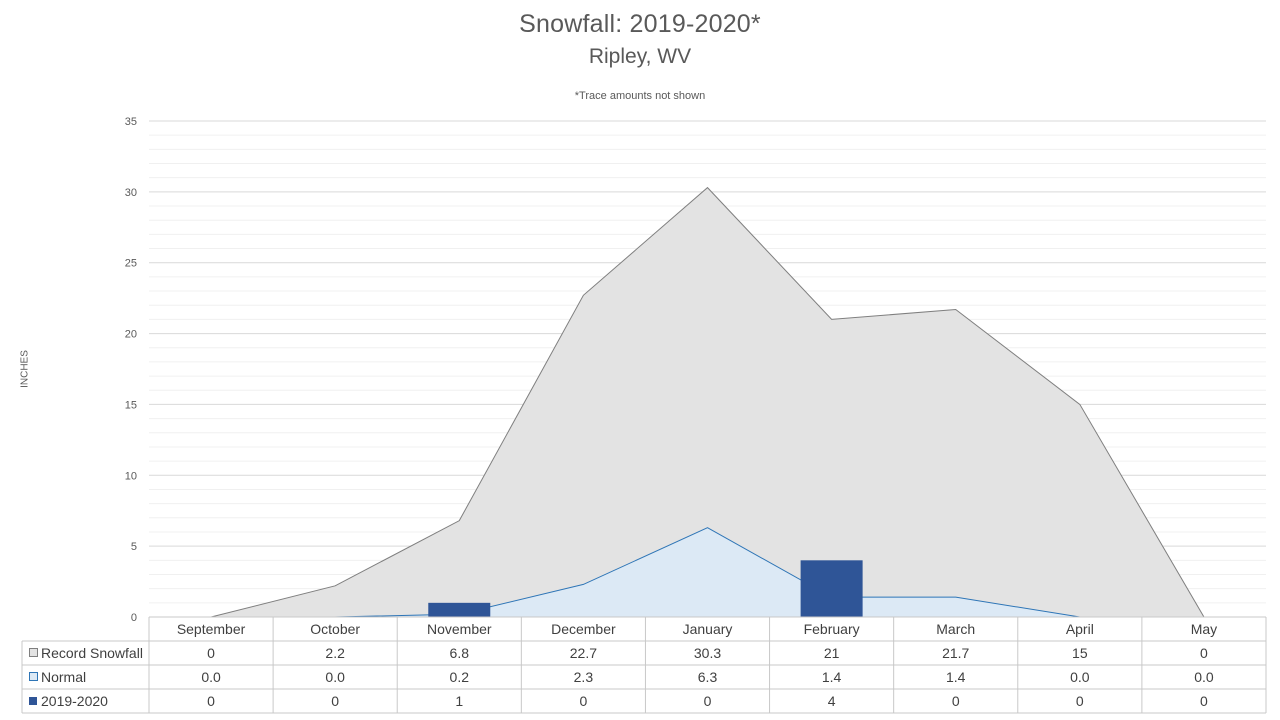  I want to click on data-label: 6.3, so click(708, 677).